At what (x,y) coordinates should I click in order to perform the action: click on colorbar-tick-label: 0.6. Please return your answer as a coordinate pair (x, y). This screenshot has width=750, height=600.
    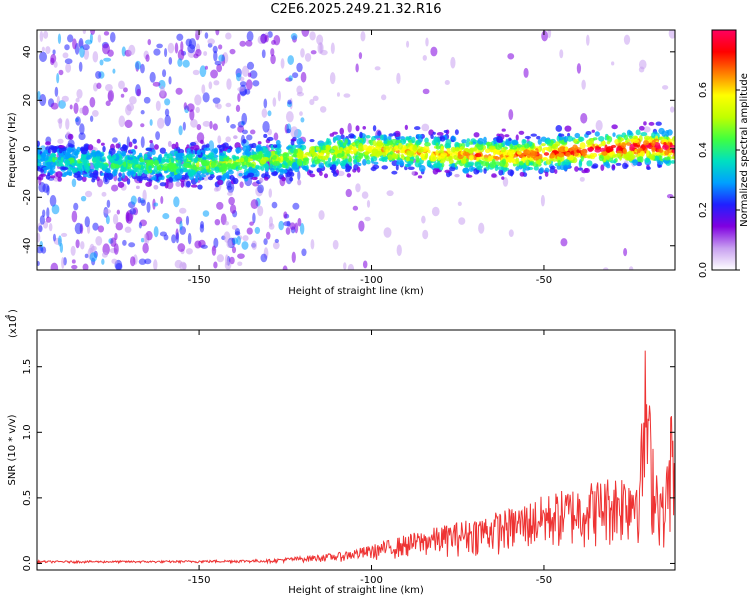
    Looking at the image, I should click on (703, 90).